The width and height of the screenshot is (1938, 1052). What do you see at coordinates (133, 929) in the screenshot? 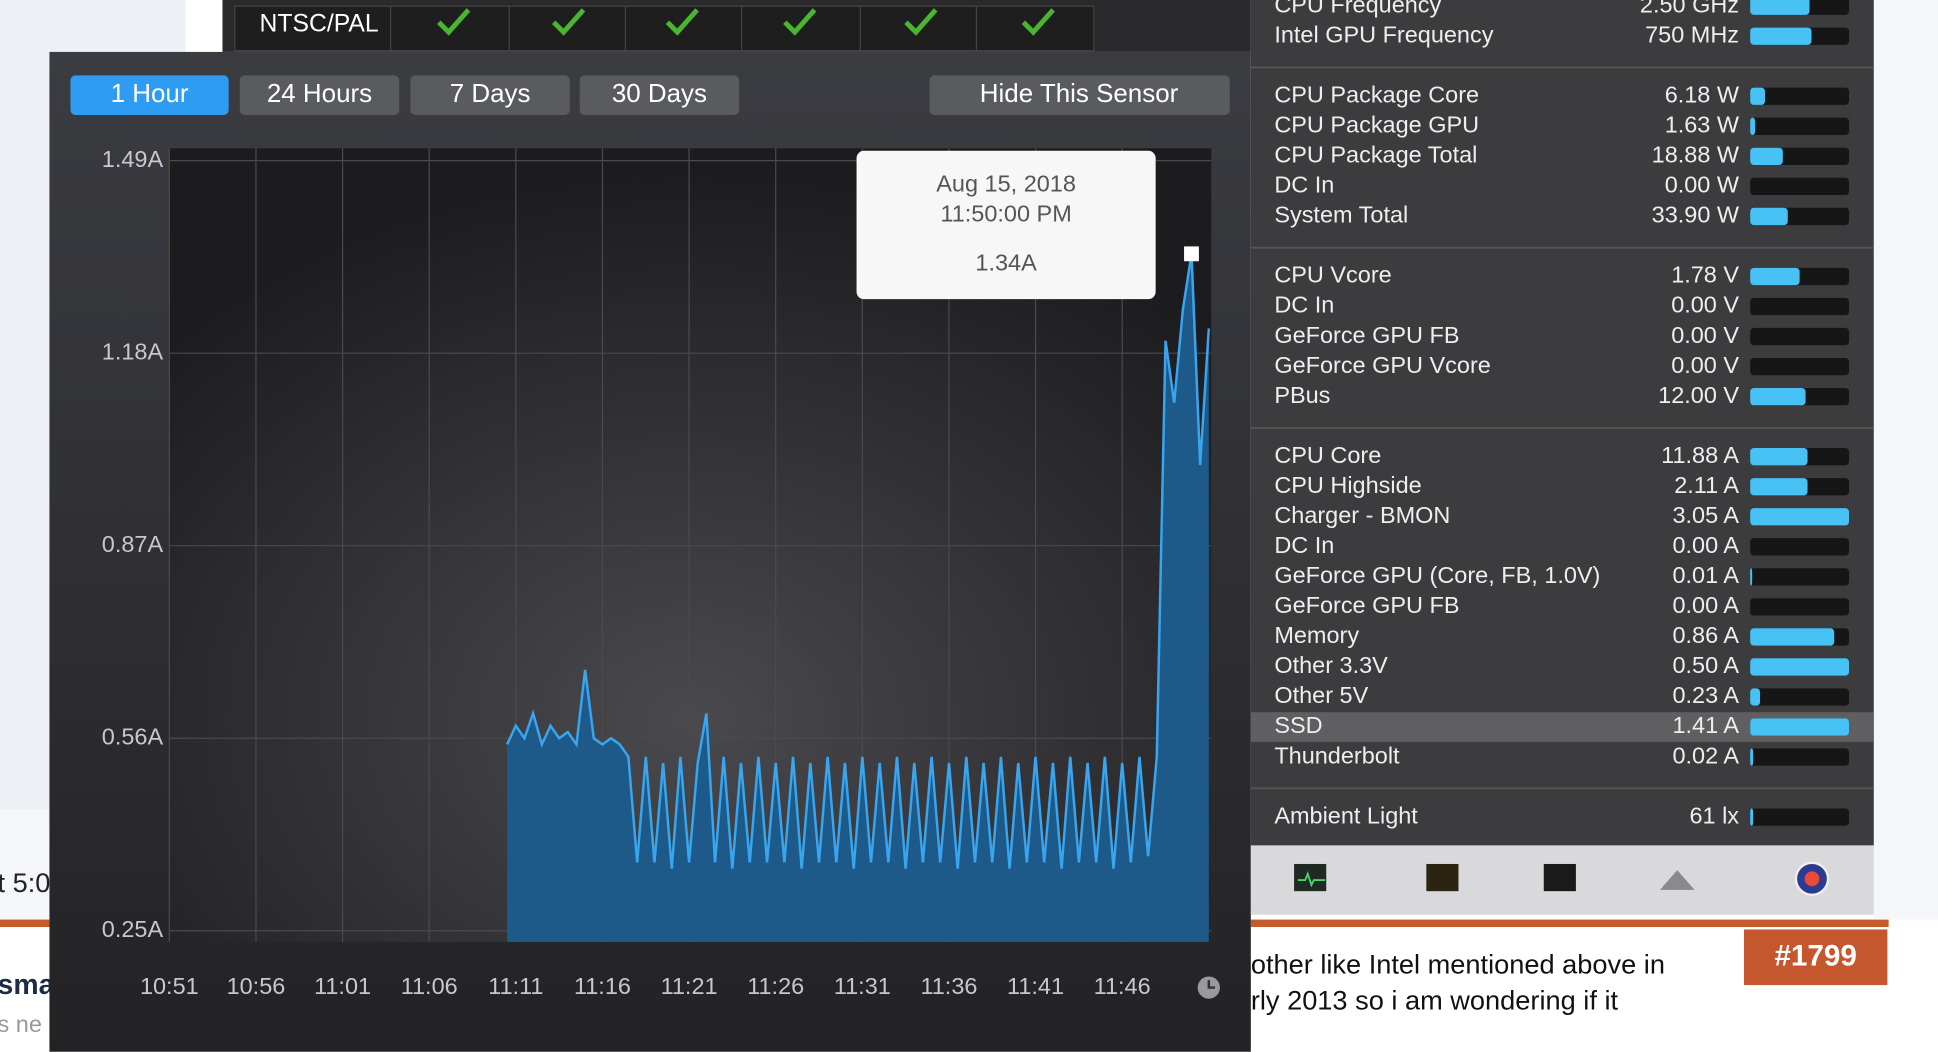
I see `y-tick-label: 0.25A` at bounding box center [133, 929].